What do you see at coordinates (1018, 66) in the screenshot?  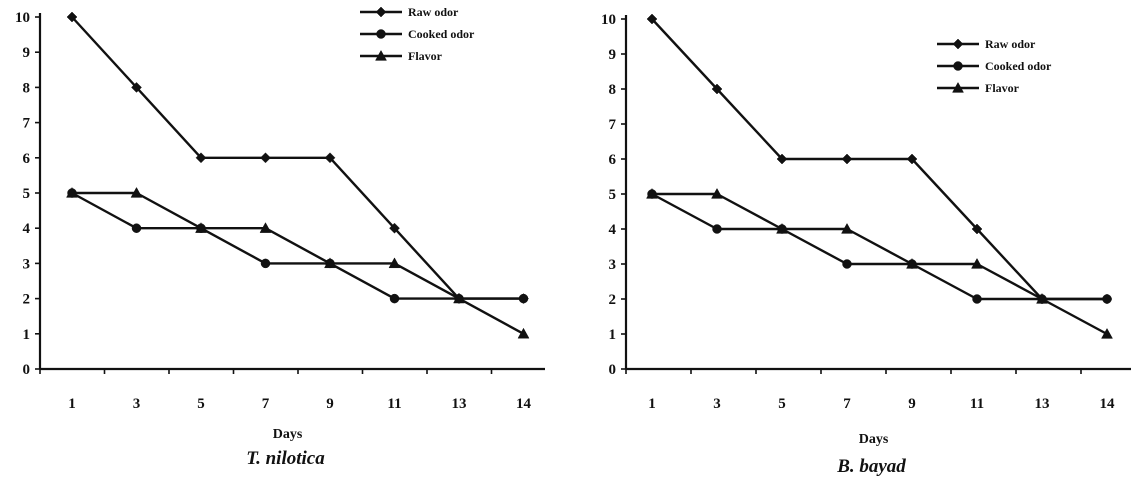 I see `legend-label: Cooked odor` at bounding box center [1018, 66].